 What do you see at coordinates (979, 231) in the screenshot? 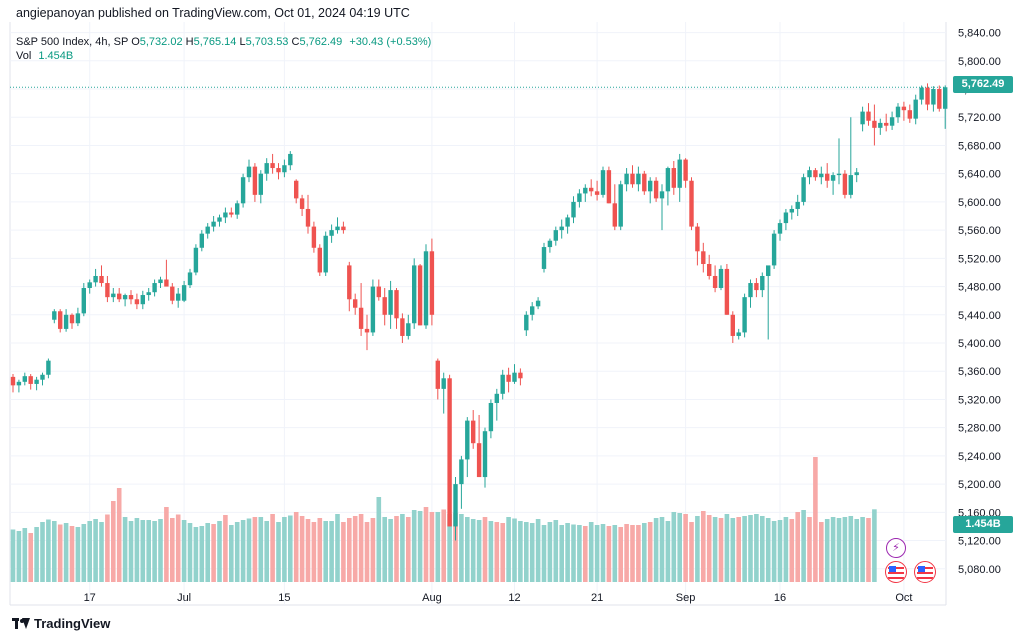
I see `y-tick-label: 5,560.00` at bounding box center [979, 231].